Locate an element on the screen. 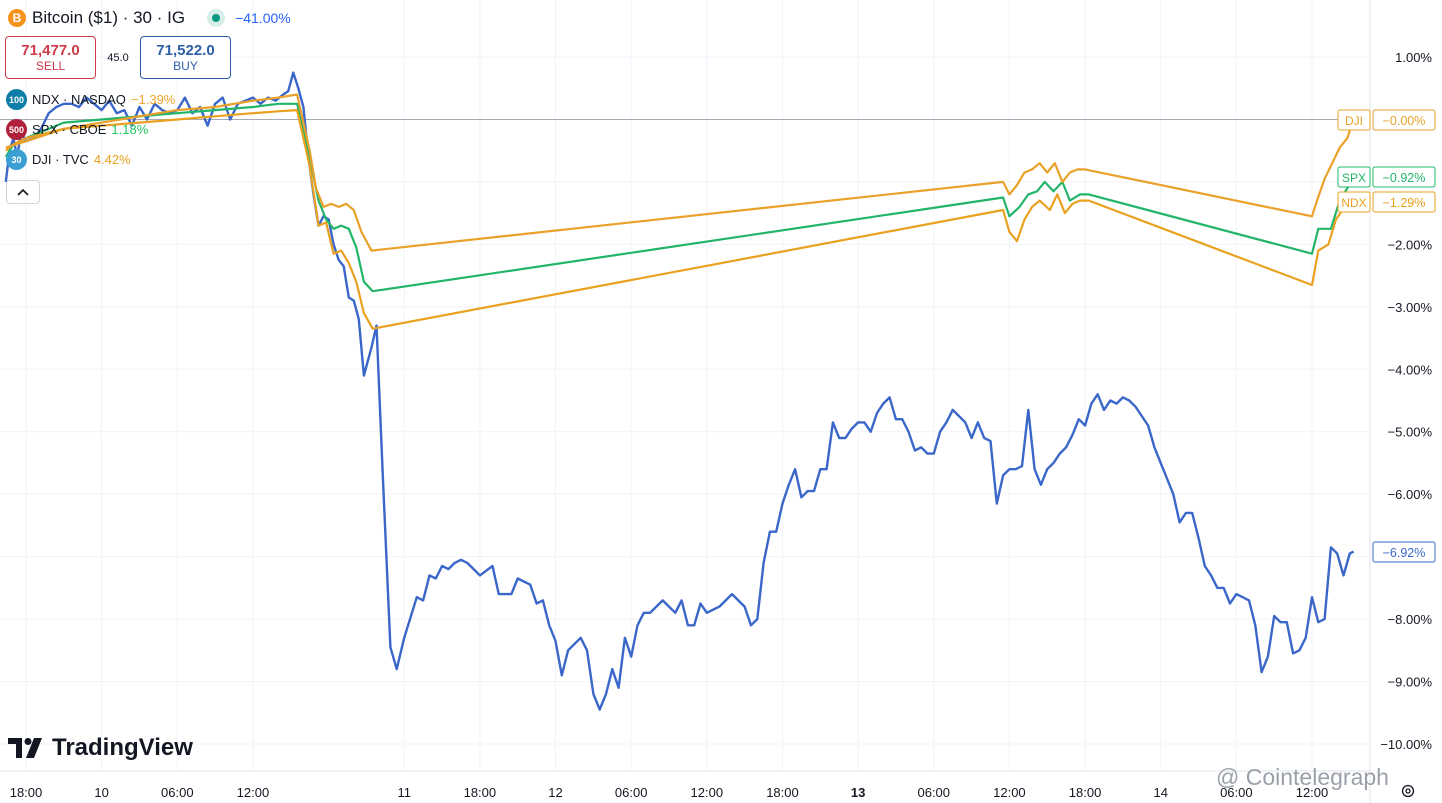 Image resolution: width=1442 pixels, height=803 pixels. tradingview-logo-icon is located at coordinates (25, 748).